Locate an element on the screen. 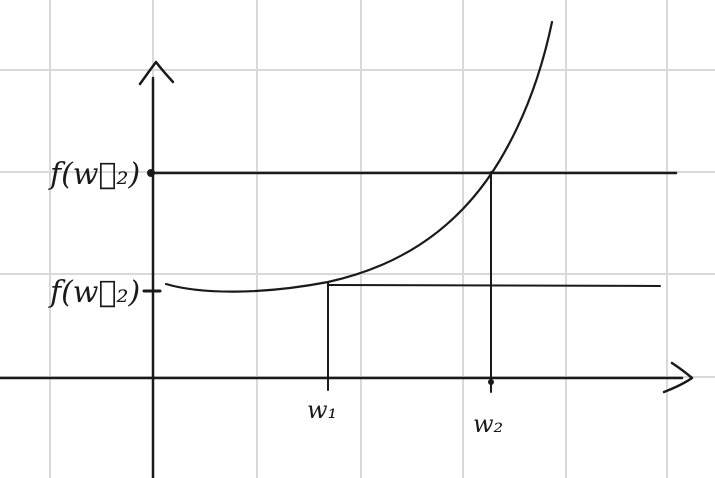 The width and height of the screenshot is (715, 478). f-w2-point is located at coordinates (151, 173).